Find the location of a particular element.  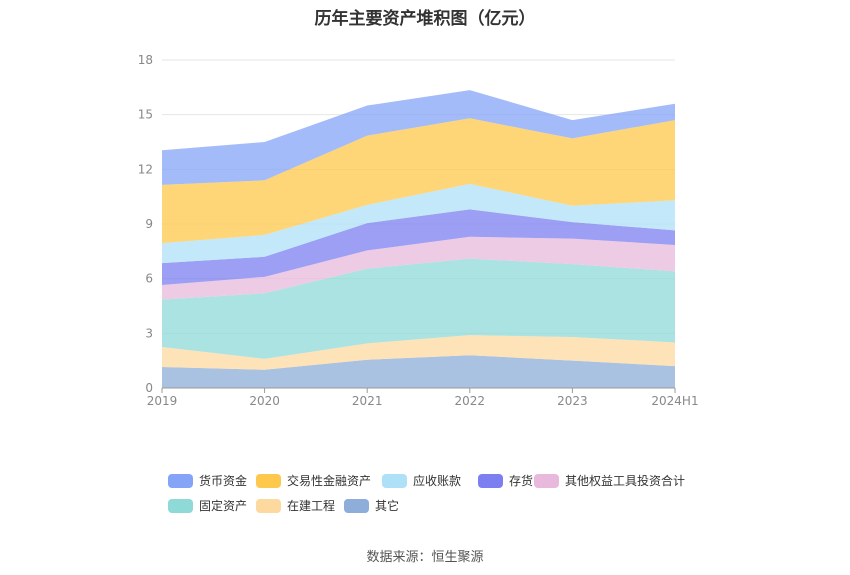

legend-item-交易性金融资产: 交易性金融资产 is located at coordinates (313, 480).